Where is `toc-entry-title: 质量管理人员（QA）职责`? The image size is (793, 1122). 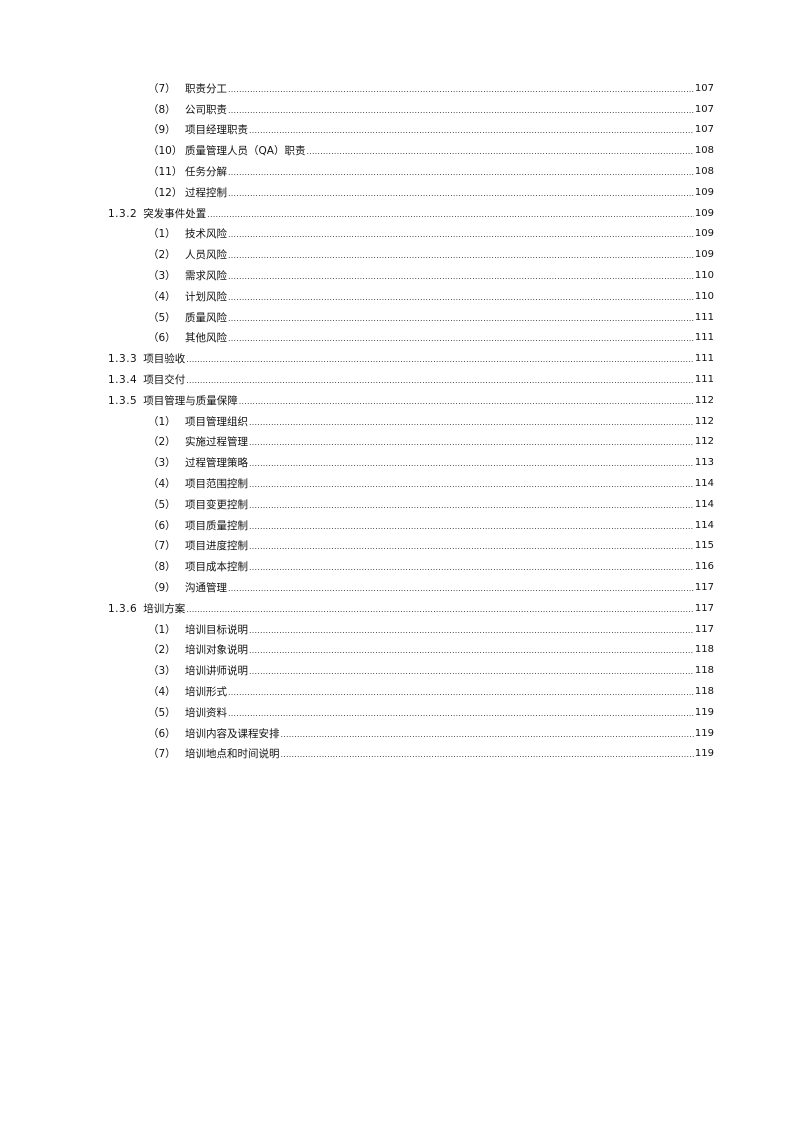
toc-entry-title: 质量管理人员（QA）职责 is located at coordinates (245, 151).